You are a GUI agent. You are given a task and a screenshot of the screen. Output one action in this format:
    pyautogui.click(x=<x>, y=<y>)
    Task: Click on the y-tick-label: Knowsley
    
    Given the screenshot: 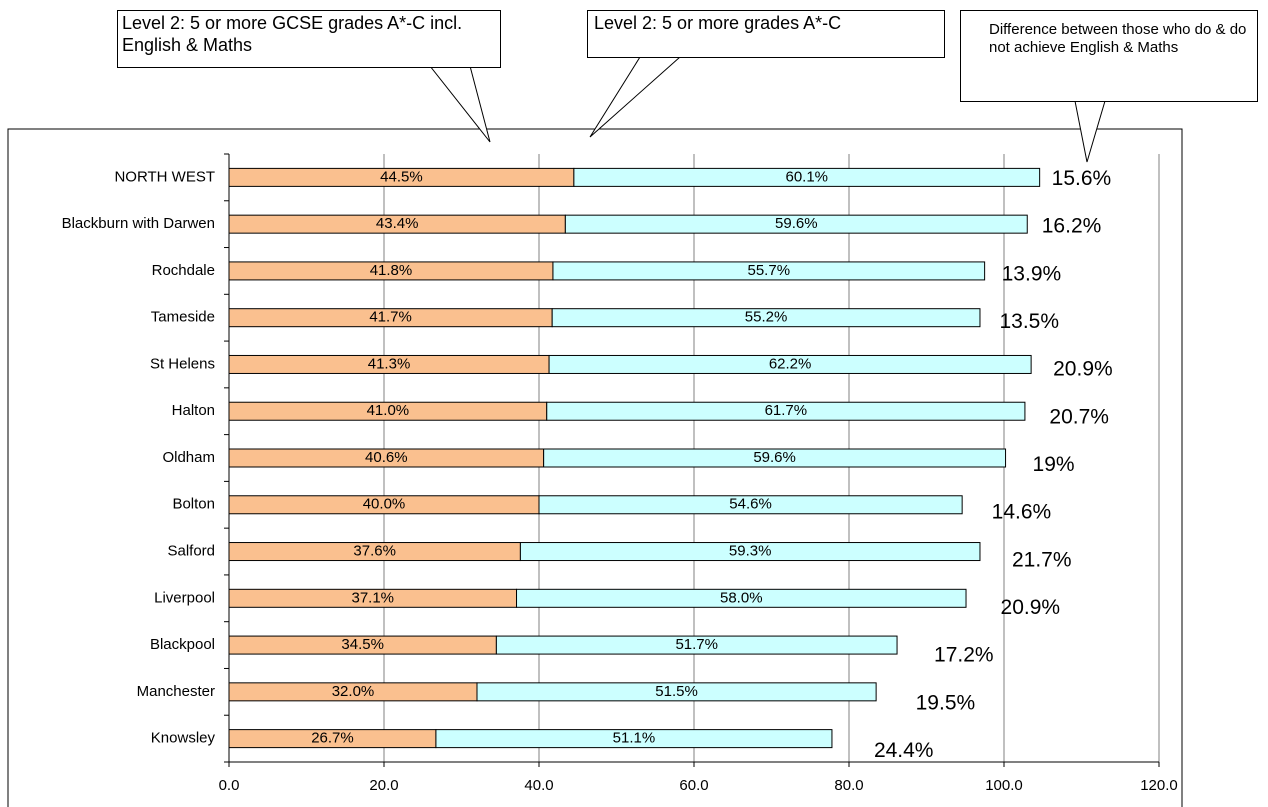 What is the action you would take?
    pyautogui.click(x=183, y=738)
    